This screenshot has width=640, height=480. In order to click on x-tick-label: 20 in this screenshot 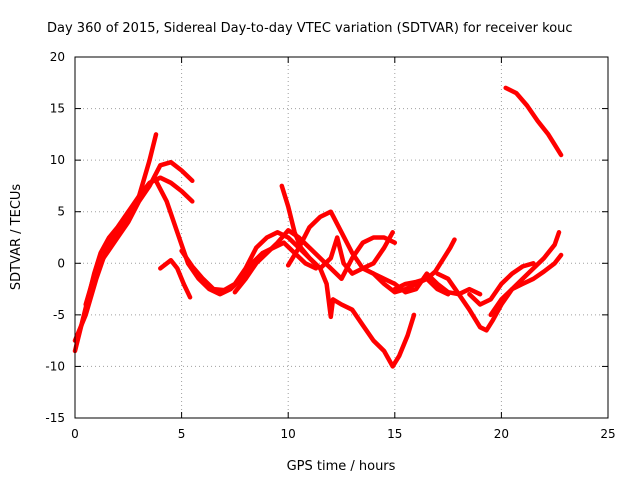, I will do `click(501, 434)`.